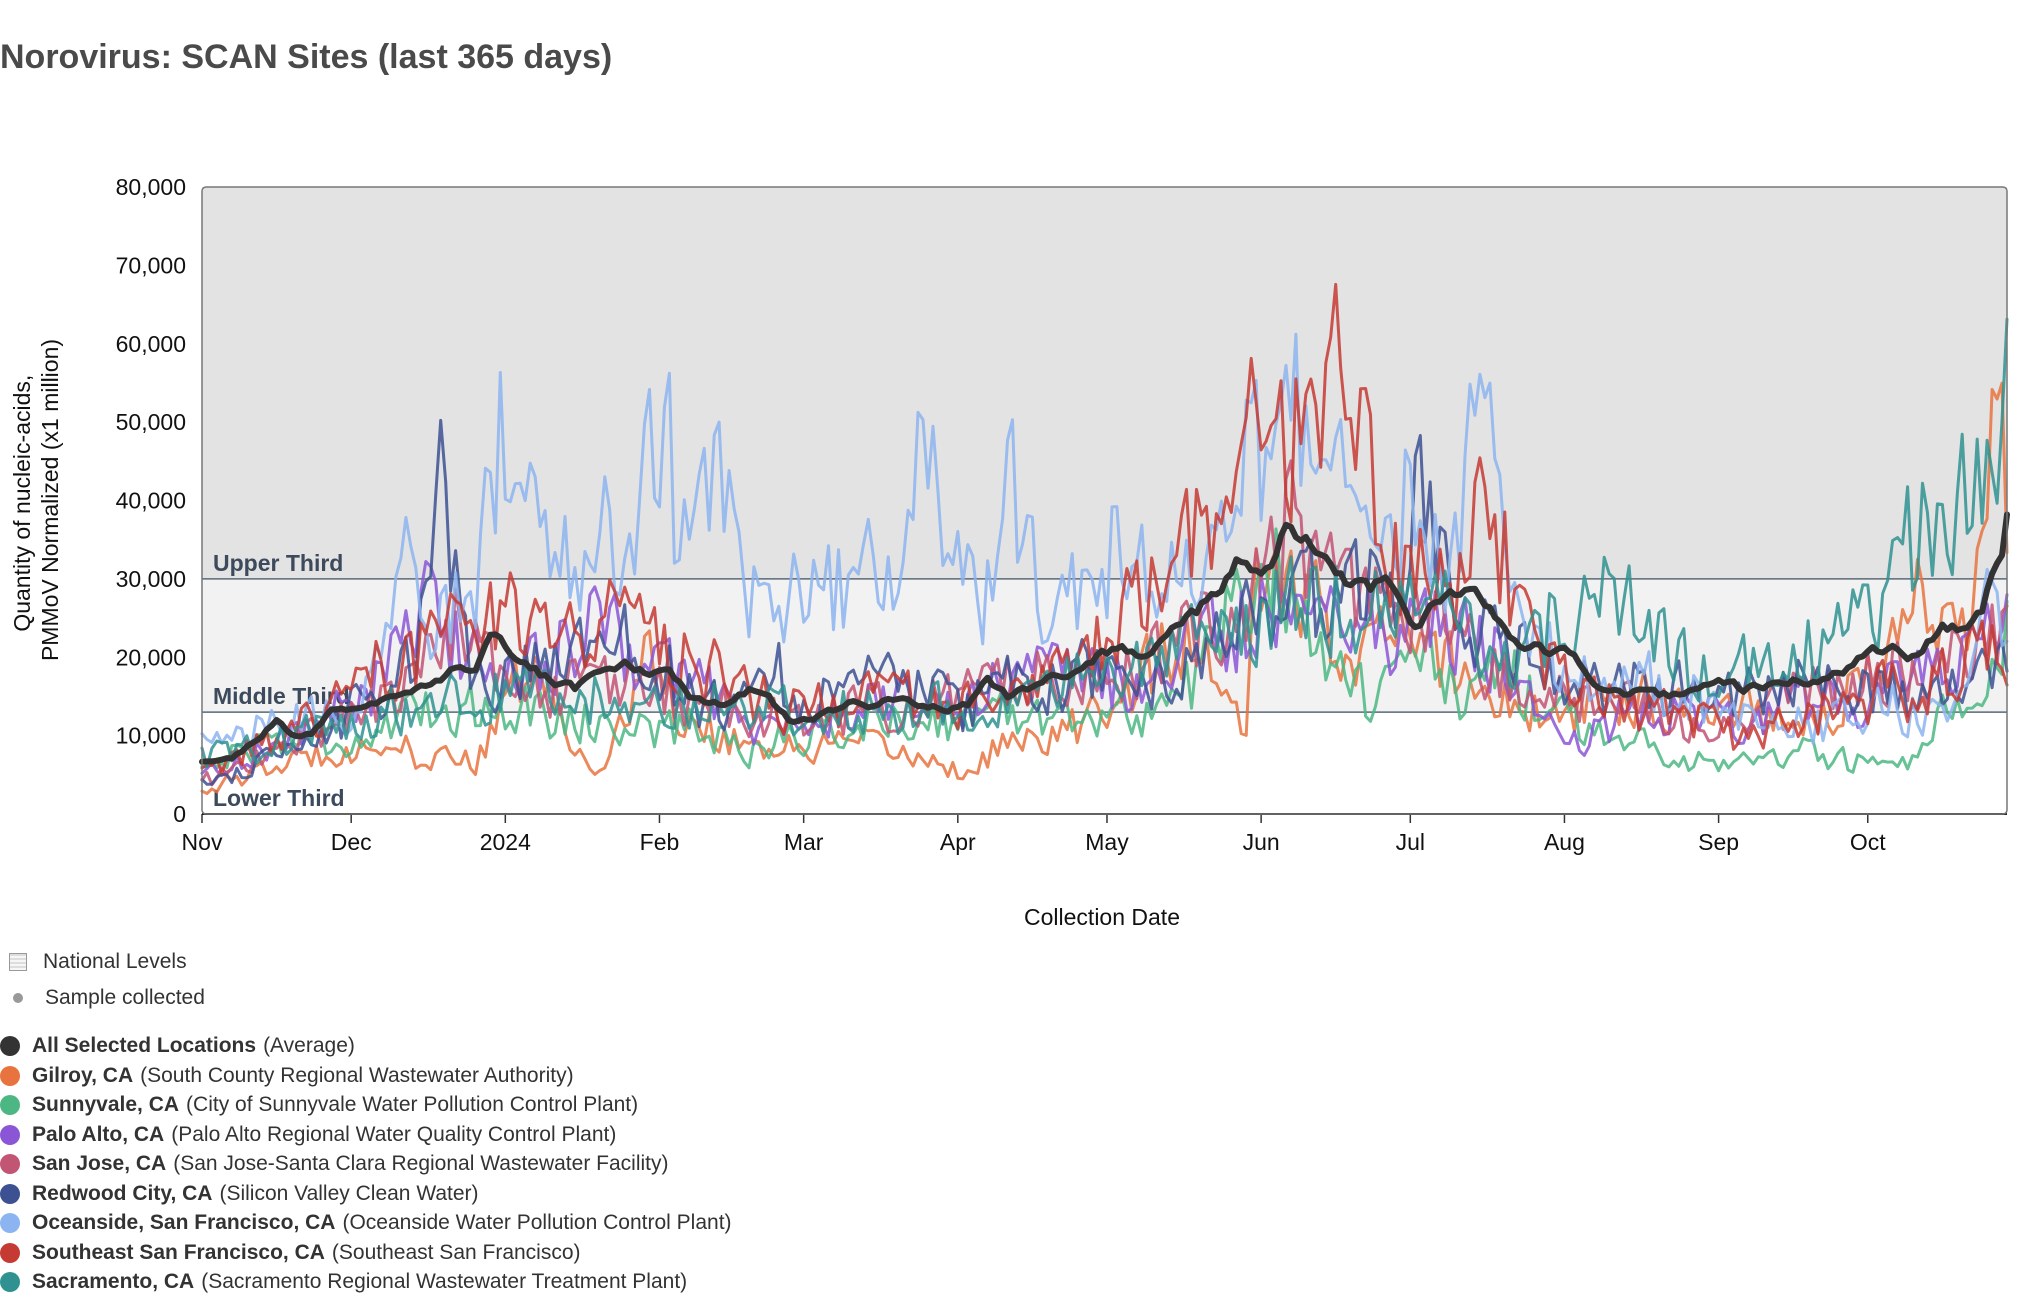 The image size is (2020, 1298). What do you see at coordinates (113, 1281) in the screenshot?
I see `legend-item-name: Sacramento, CA` at bounding box center [113, 1281].